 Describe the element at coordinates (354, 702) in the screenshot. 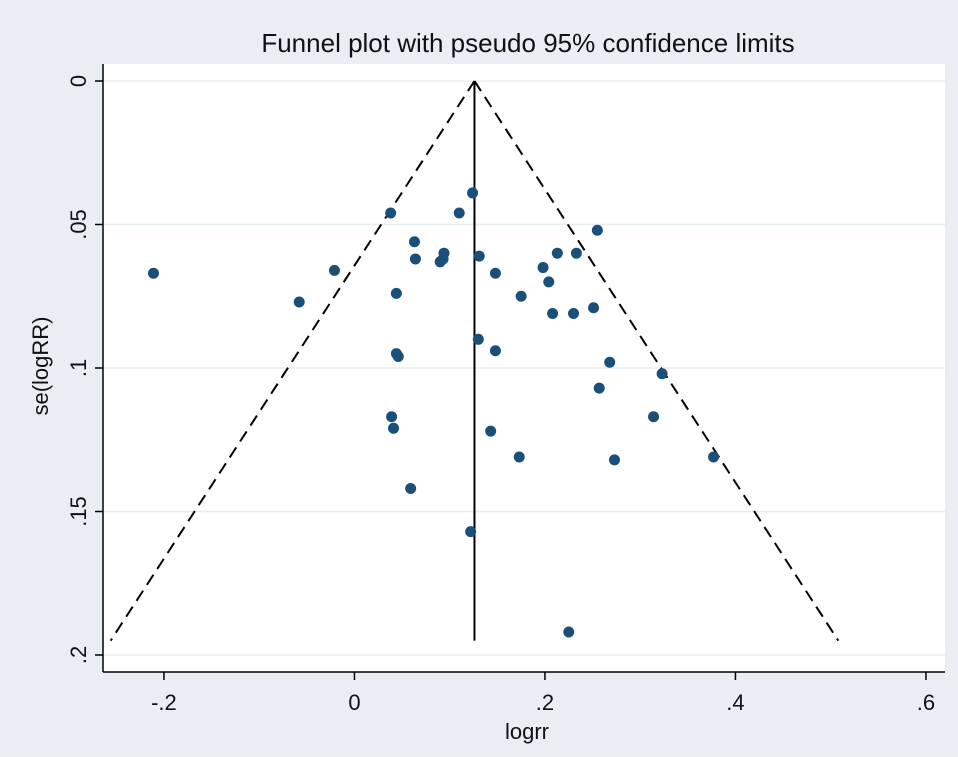

I see `x-tick-label-1: 0` at that location.